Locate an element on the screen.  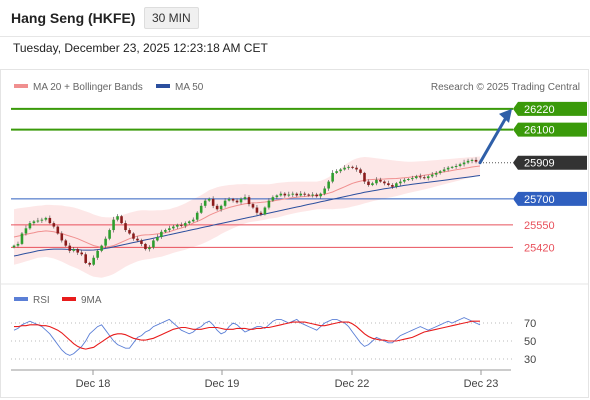
rsi-grid: 70 50 30 is located at coordinates (273, 342).